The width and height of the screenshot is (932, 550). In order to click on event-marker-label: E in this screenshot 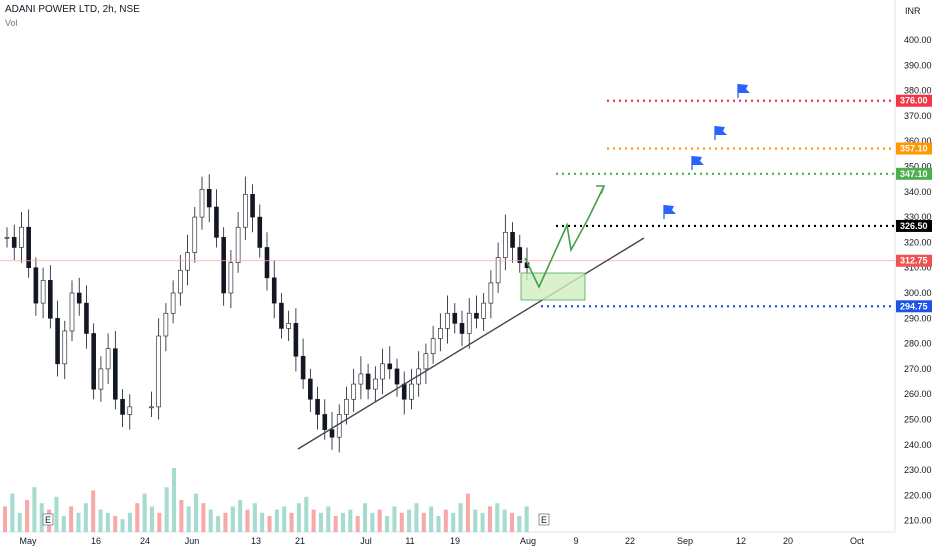, I will do `click(544, 520)`.